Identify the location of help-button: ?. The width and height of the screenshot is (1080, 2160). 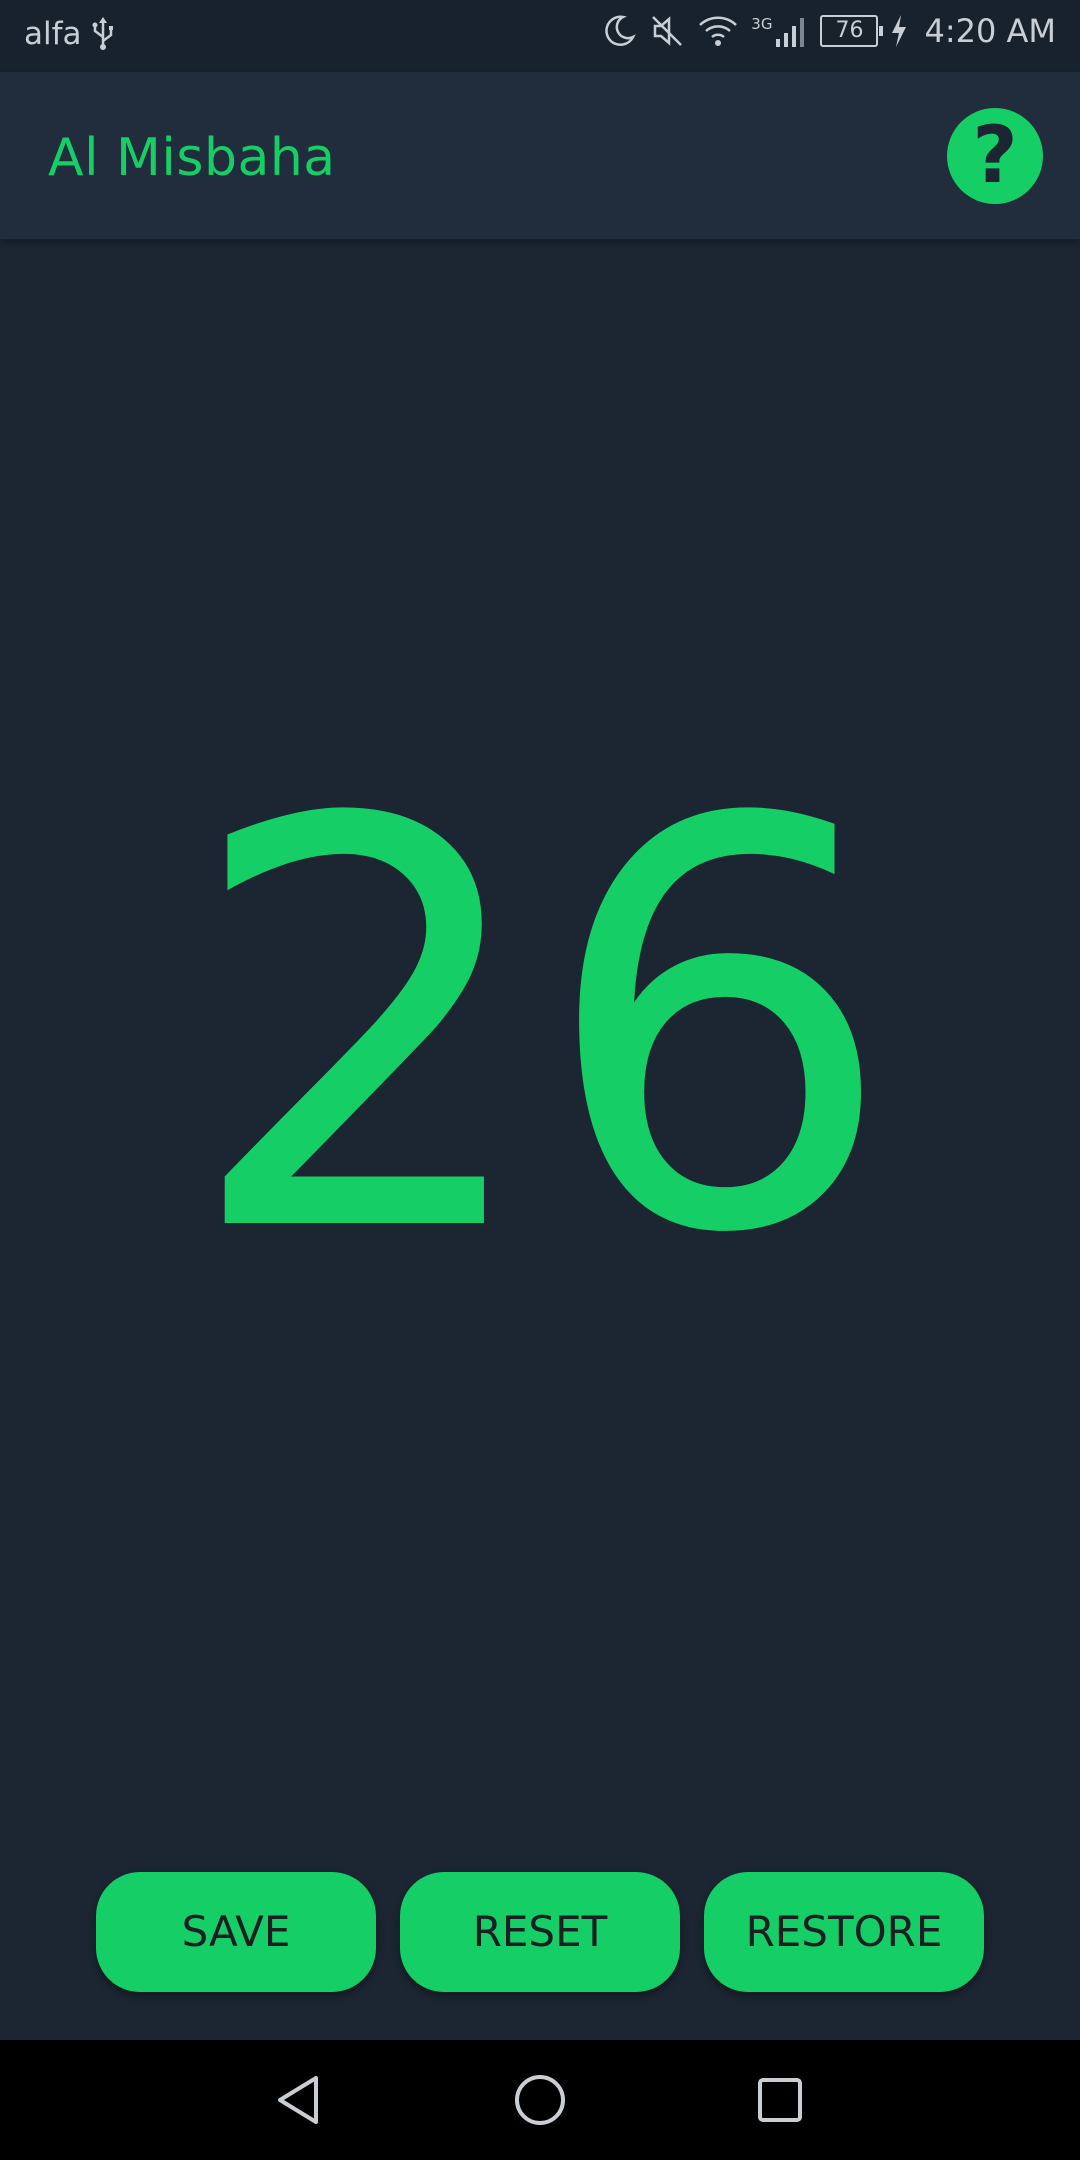
(995, 156).